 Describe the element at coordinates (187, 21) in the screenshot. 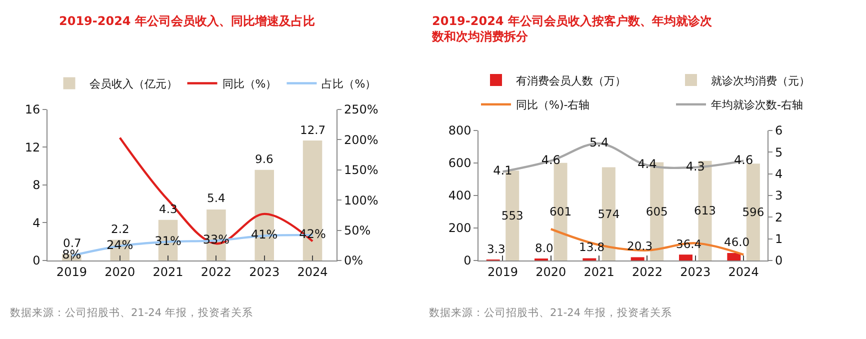

I see `chart-title: 2019-2024 年公司会员收入、同比增速及占比` at that location.